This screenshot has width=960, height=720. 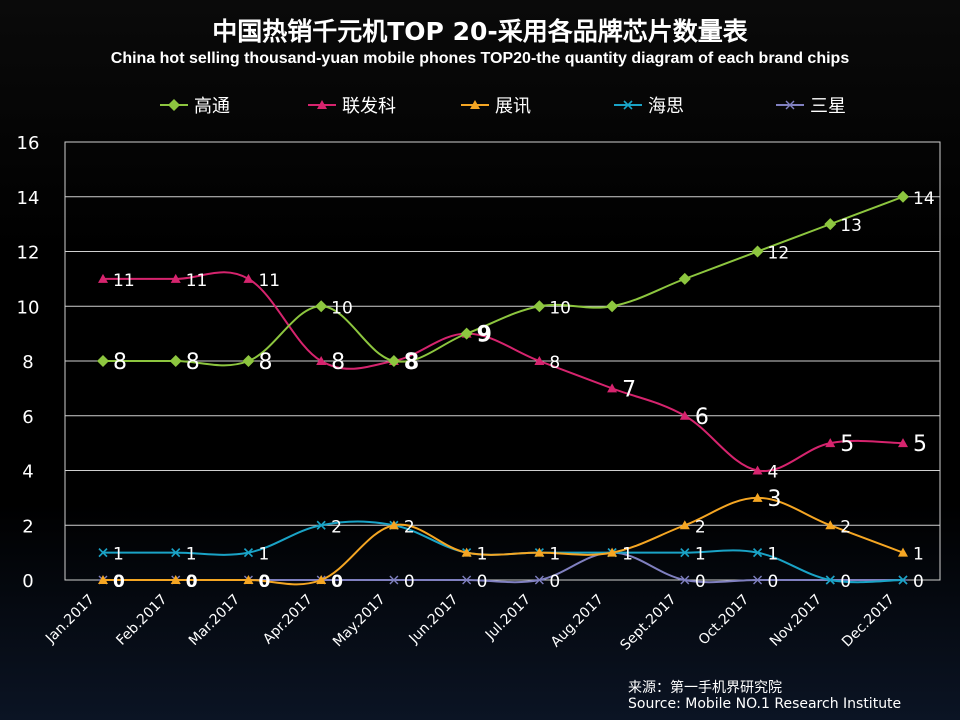 I want to click on x-tick-label: Feb.2017, so click(x=141, y=620).